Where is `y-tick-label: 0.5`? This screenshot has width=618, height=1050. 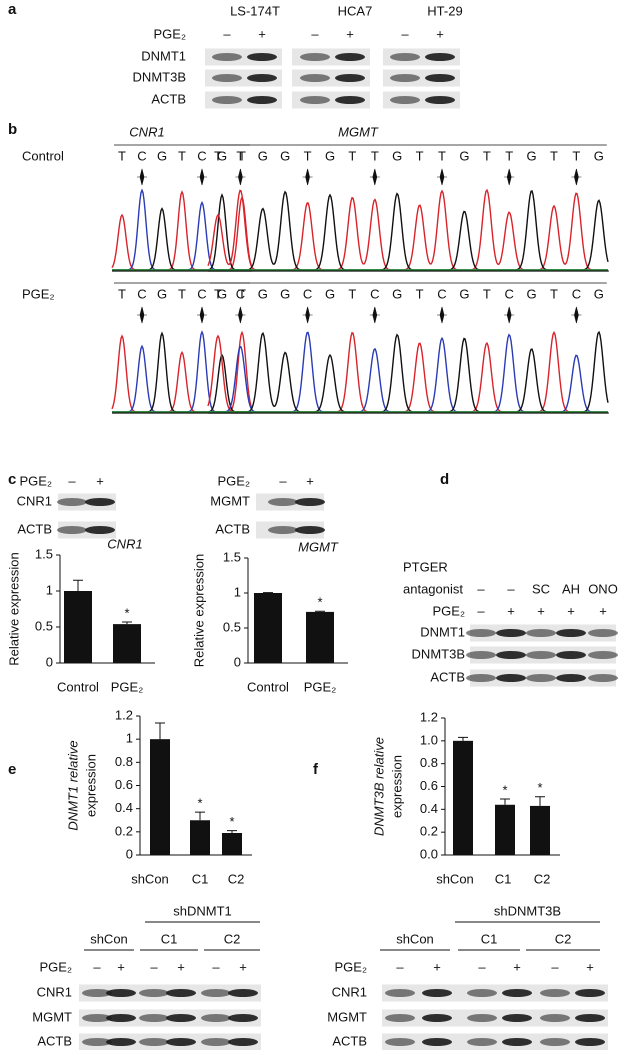
y-tick-label: 0.5 is located at coordinates (44, 625).